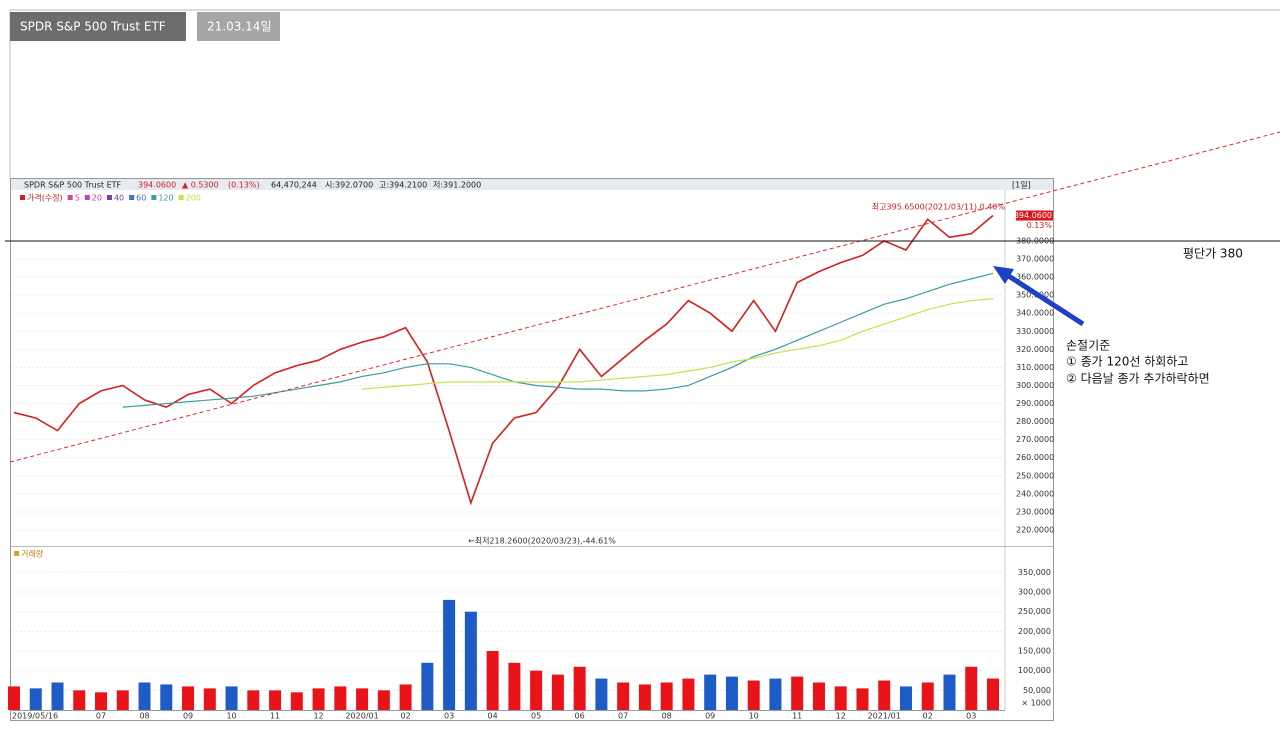 The image size is (1280, 734). I want to click on tab-label: 21.03.14일, so click(239, 27).